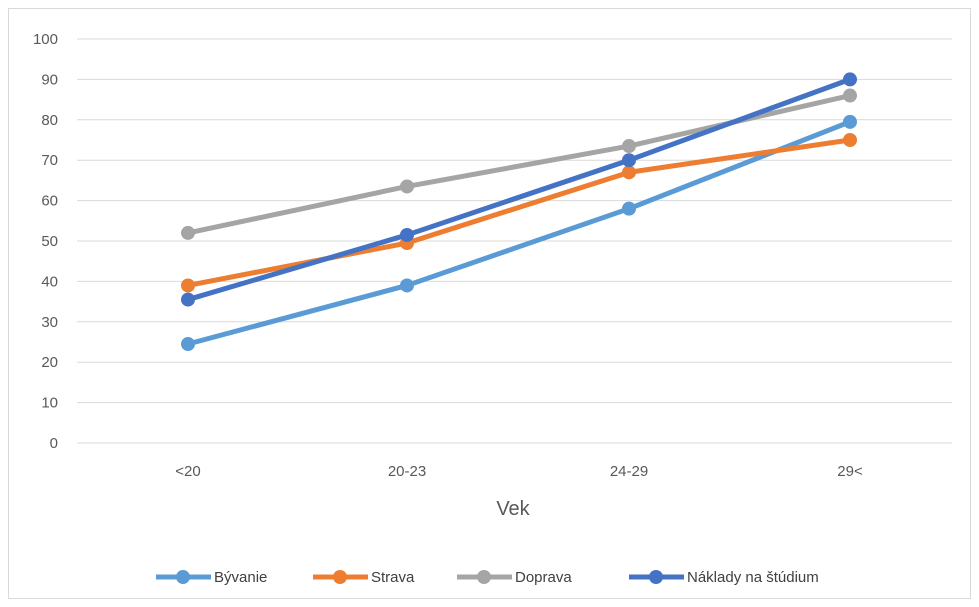 The width and height of the screenshot is (979, 607). Describe the element at coordinates (514, 577) in the screenshot. I see `legend-item: Doprava` at that location.